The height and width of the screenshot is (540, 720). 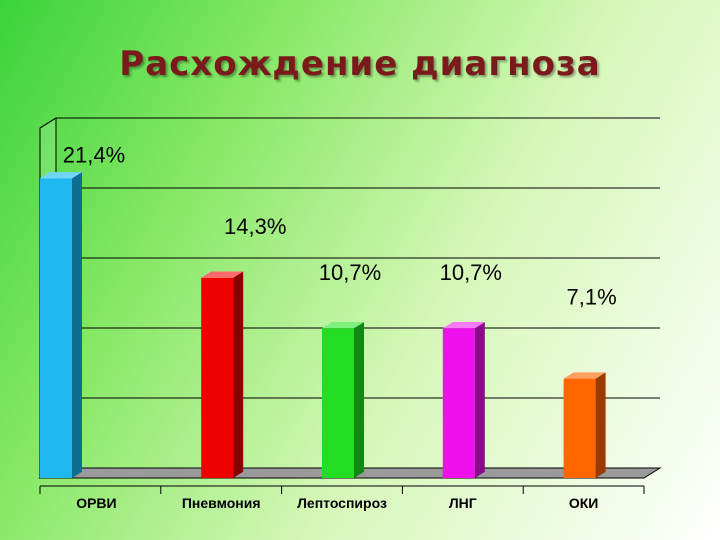 What do you see at coordinates (463, 503) in the screenshot?
I see `category-label-4: ЛНГ` at bounding box center [463, 503].